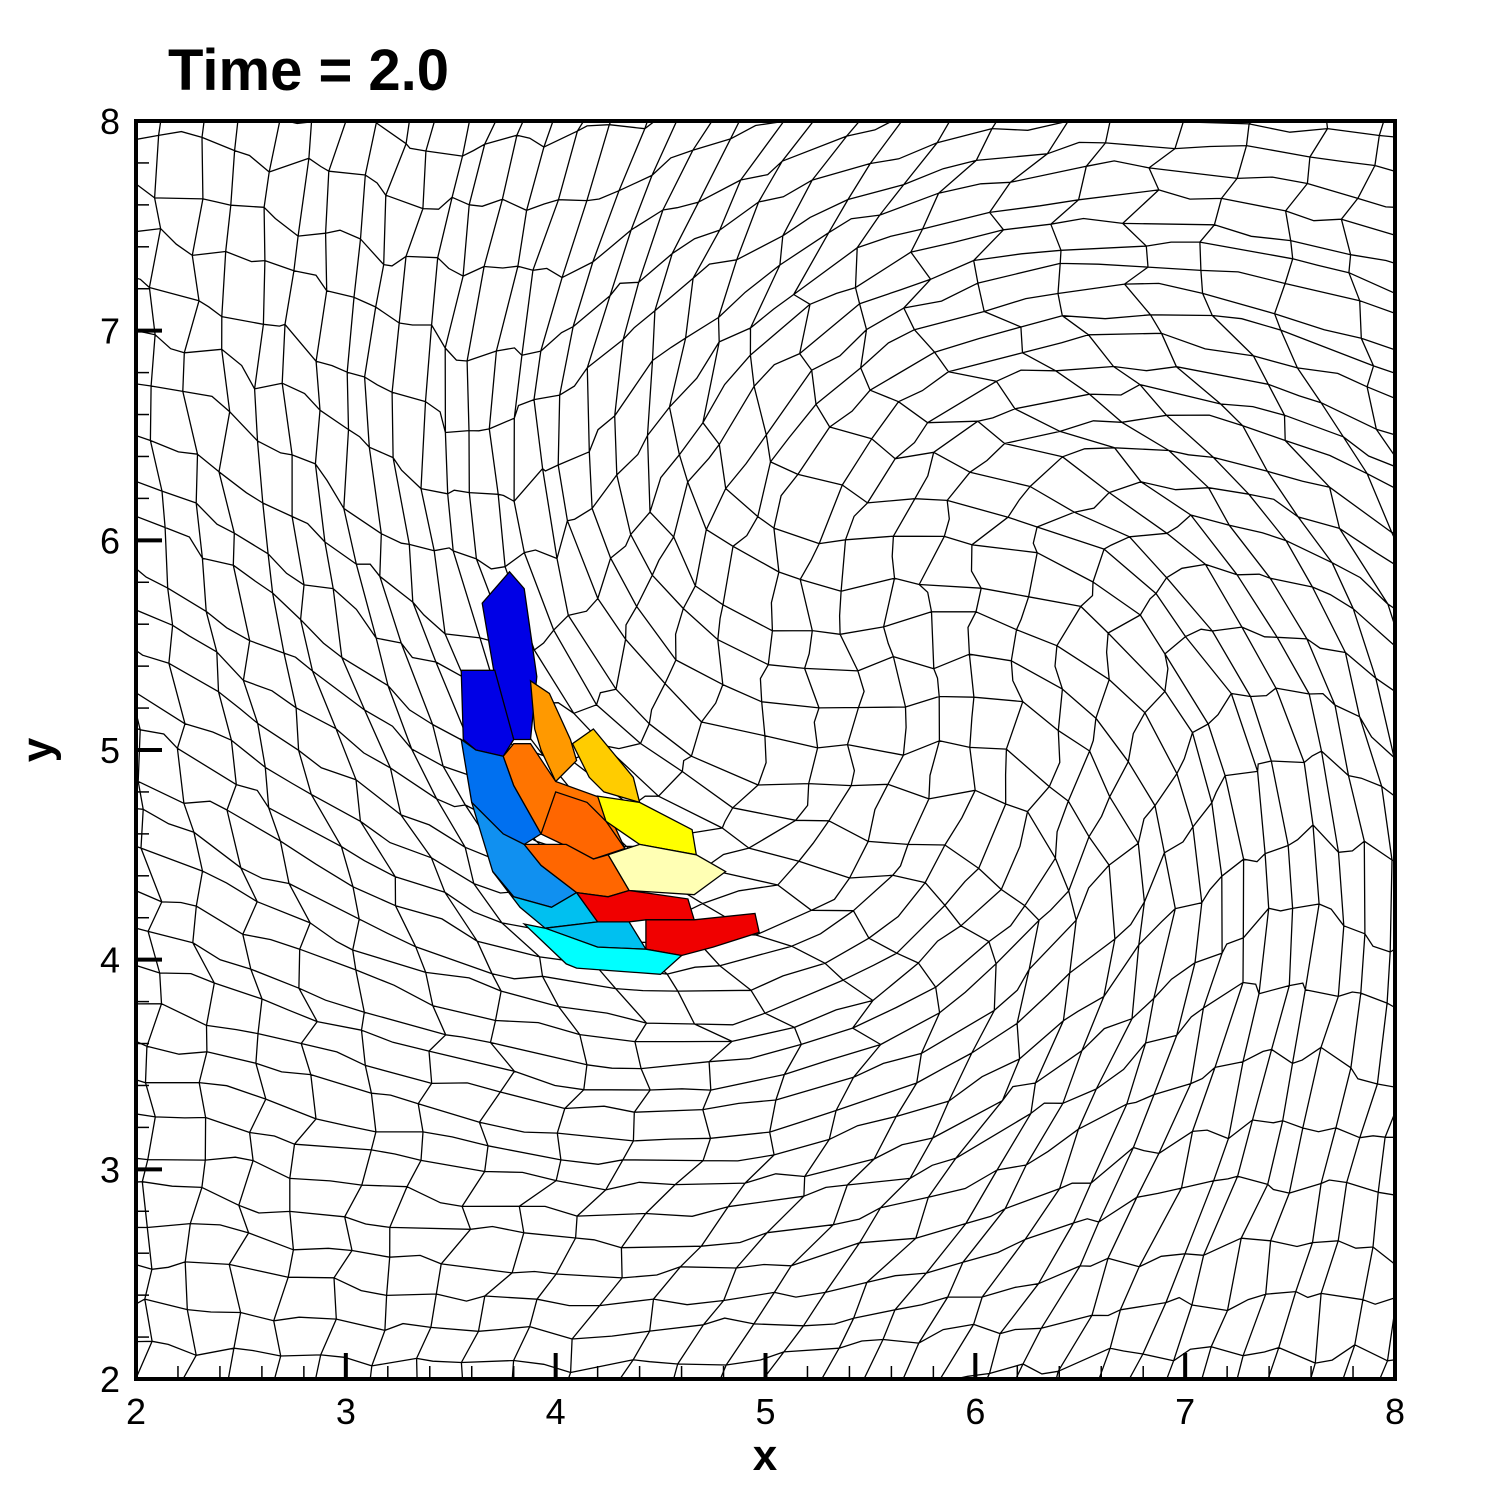 This screenshot has width=1500, height=1500. What do you see at coordinates (1395, 1411) in the screenshot?
I see `x-tick-label: 8` at bounding box center [1395, 1411].